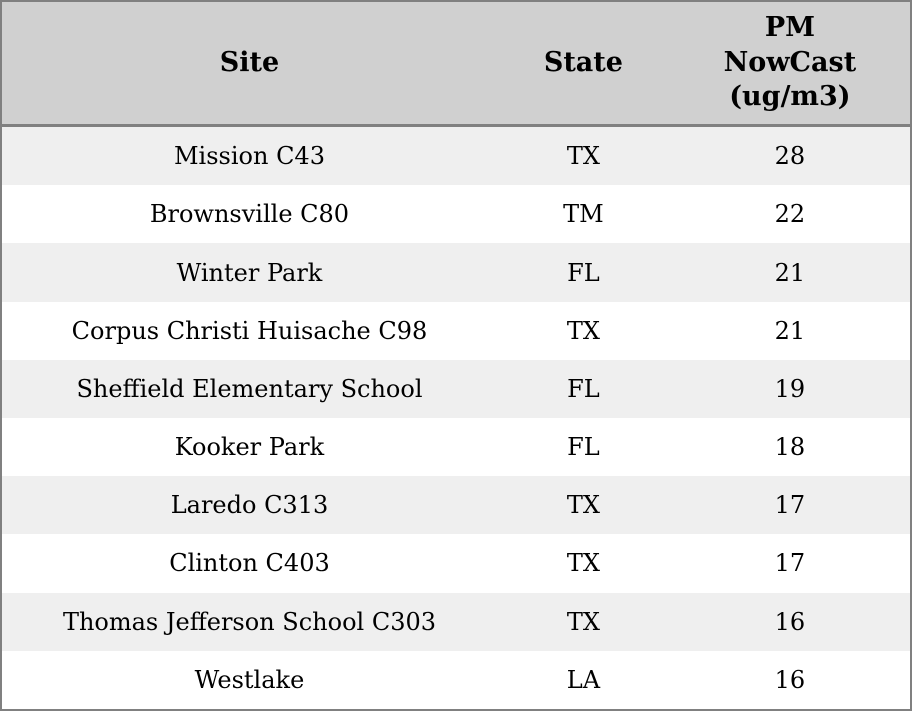 The image size is (912, 711). I want to click on table-row: Brownsville C80 TM 22, so click(456, 214).